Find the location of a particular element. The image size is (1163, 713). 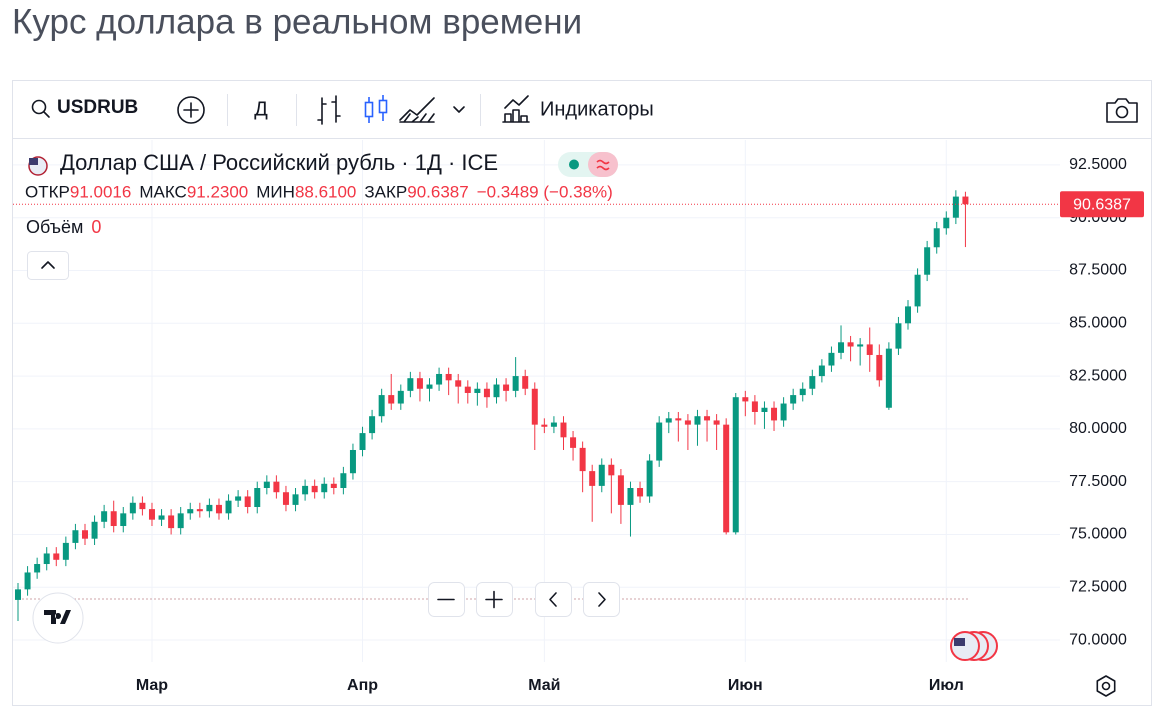

collapse-button is located at coordinates (48, 265).